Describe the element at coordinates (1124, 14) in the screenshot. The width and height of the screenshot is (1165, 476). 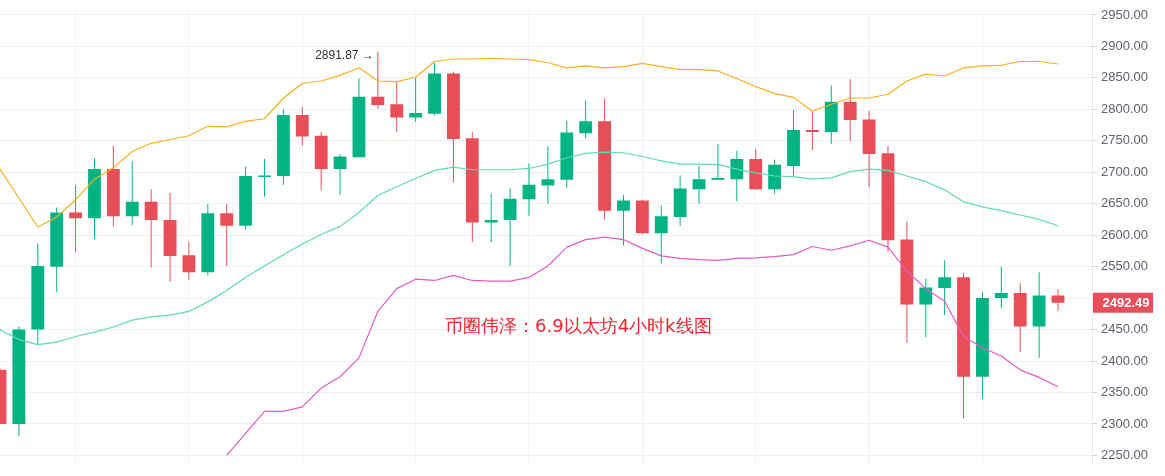
I see `y-tick-label: 2950.00` at that location.